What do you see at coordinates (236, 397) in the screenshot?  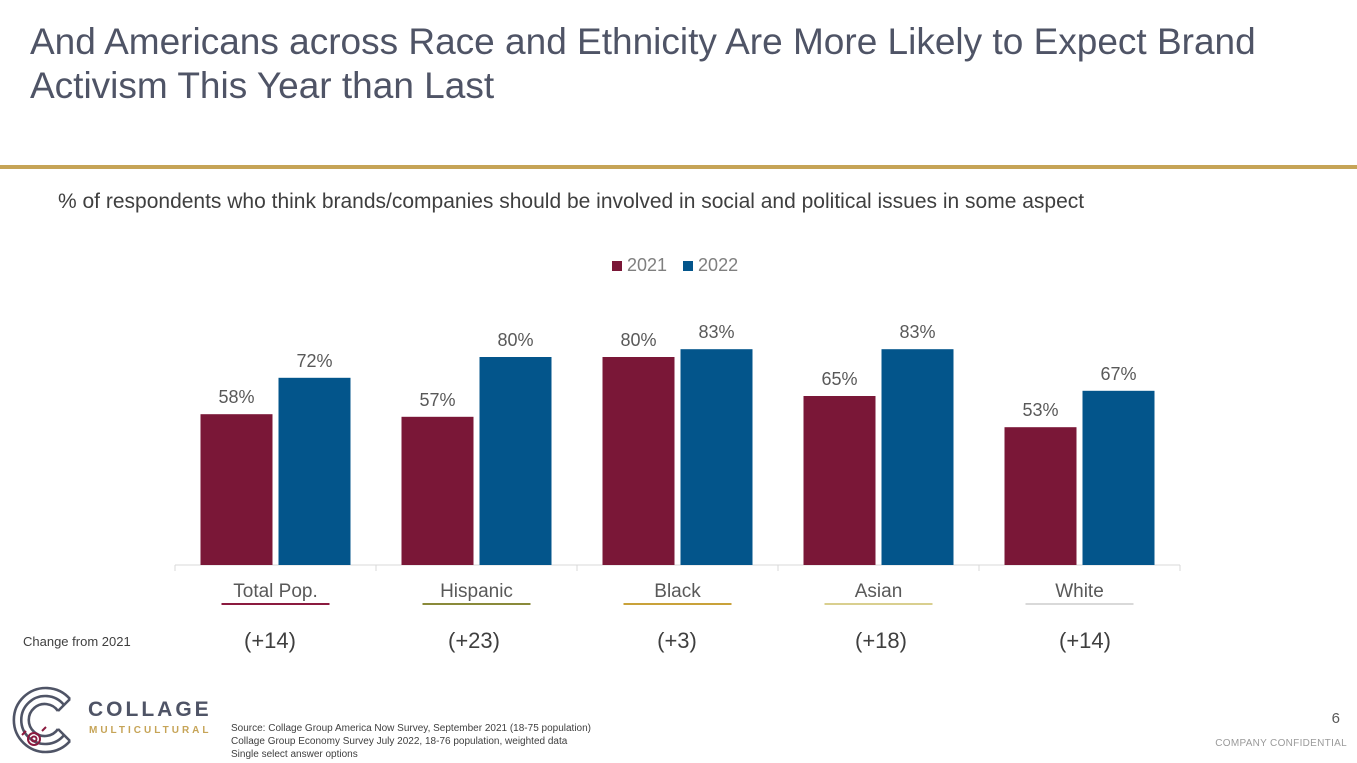 I see `data-label-2021-total-pop: 58%` at bounding box center [236, 397].